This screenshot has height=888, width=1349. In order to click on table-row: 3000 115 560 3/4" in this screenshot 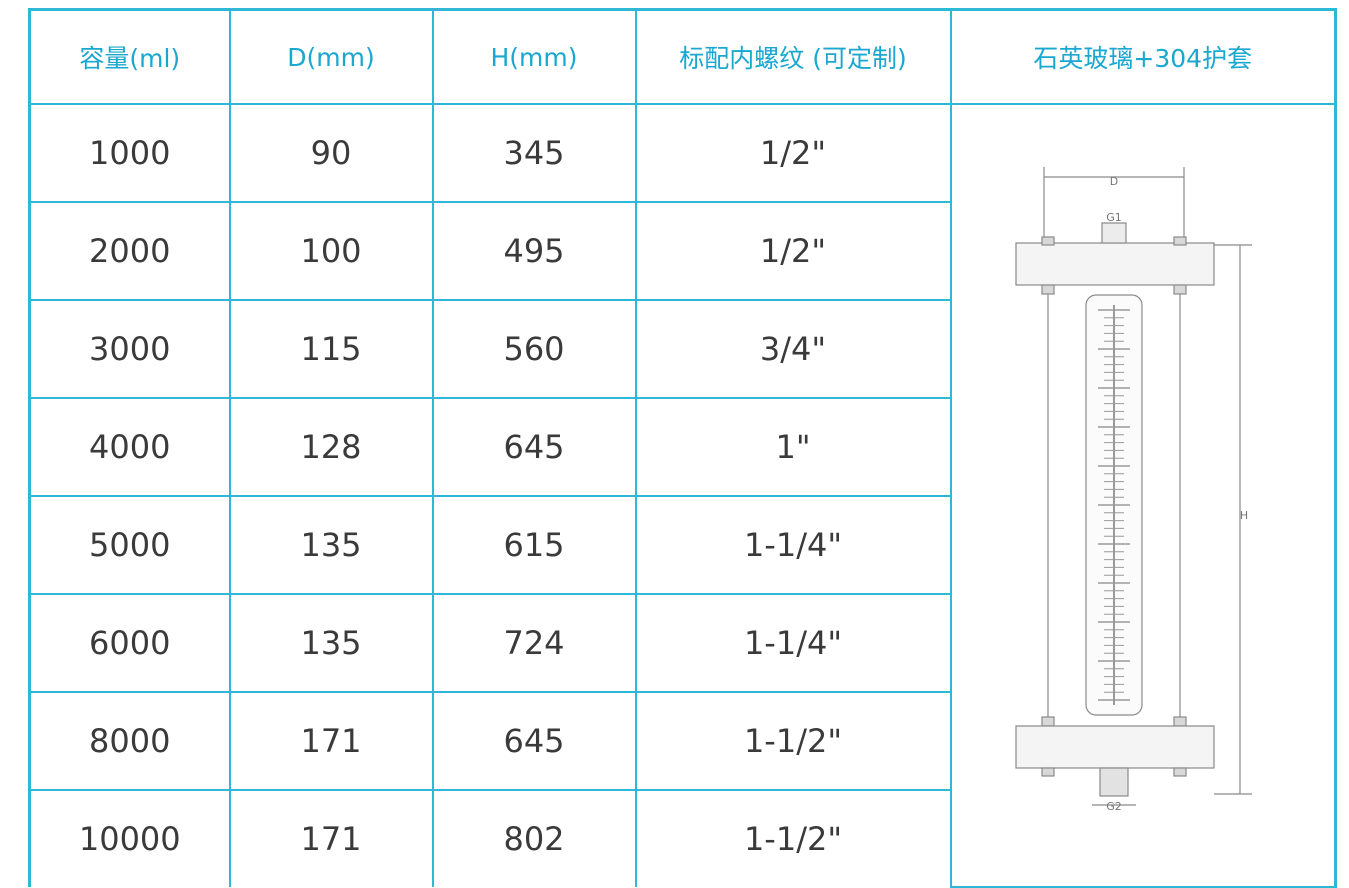, I will do `click(682, 349)`.